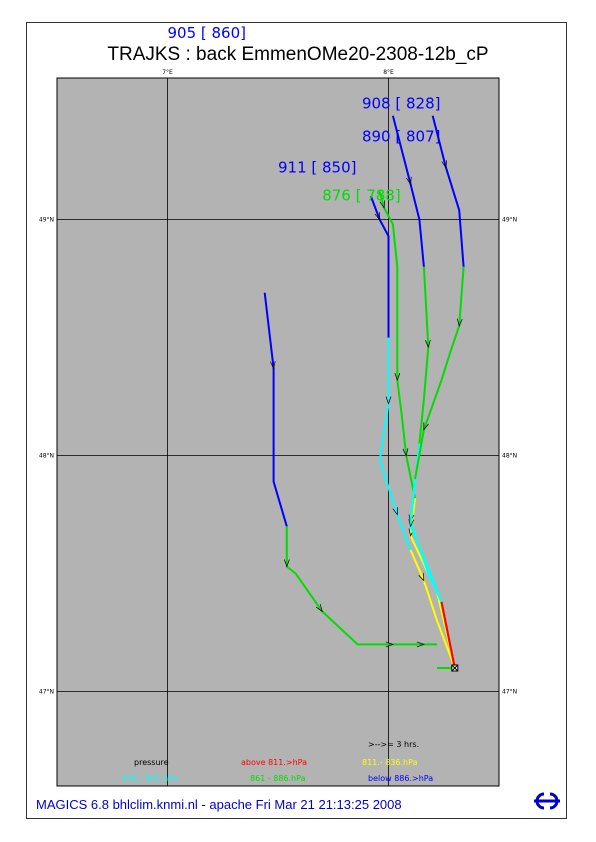 Image resolution: width=596 pixels, height=842 pixels. What do you see at coordinates (401, 137) in the screenshot?
I see `trajectory-label: 890 [ 807]` at bounding box center [401, 137].